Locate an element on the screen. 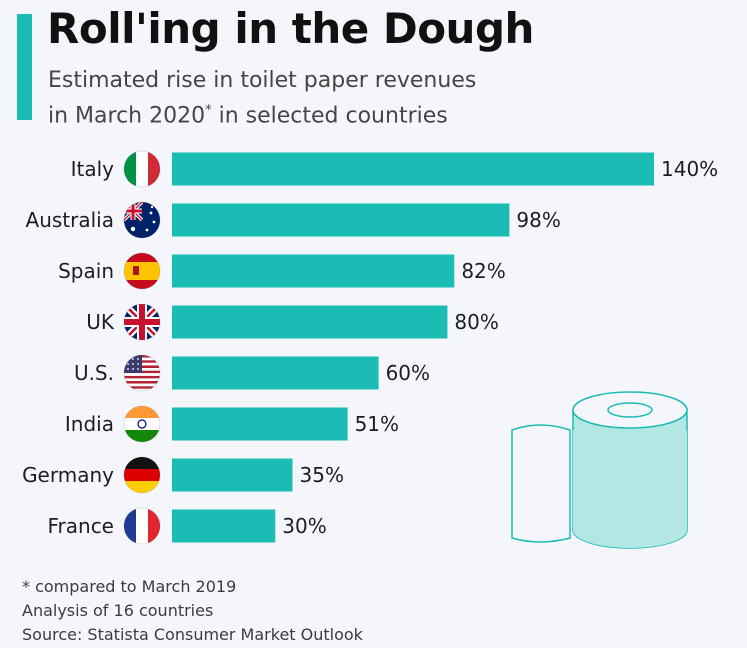 The width and height of the screenshot is (747, 648). chart-row: Germany 35% is located at coordinates (183, 475).